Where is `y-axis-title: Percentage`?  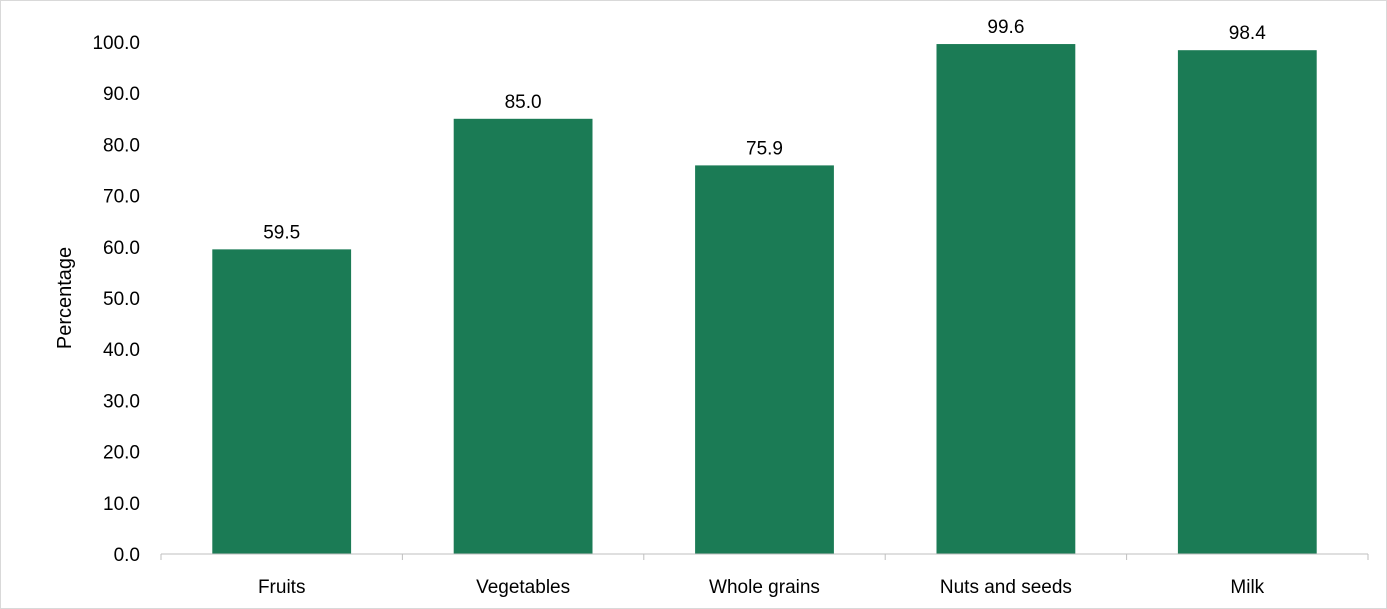 y-axis-title: Percentage is located at coordinates (65, 298).